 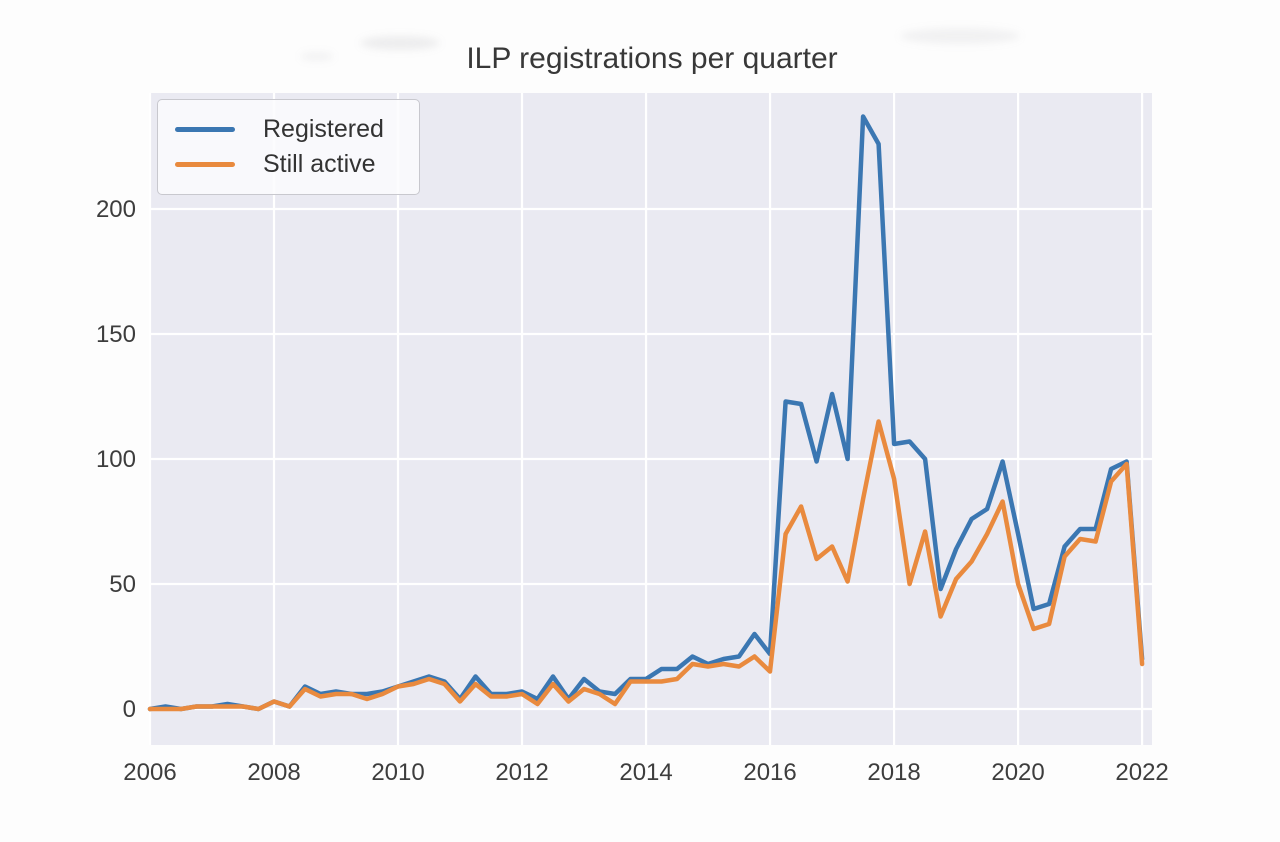 What do you see at coordinates (319, 164) in the screenshot?
I see `legend-label-still-active: Still active` at bounding box center [319, 164].